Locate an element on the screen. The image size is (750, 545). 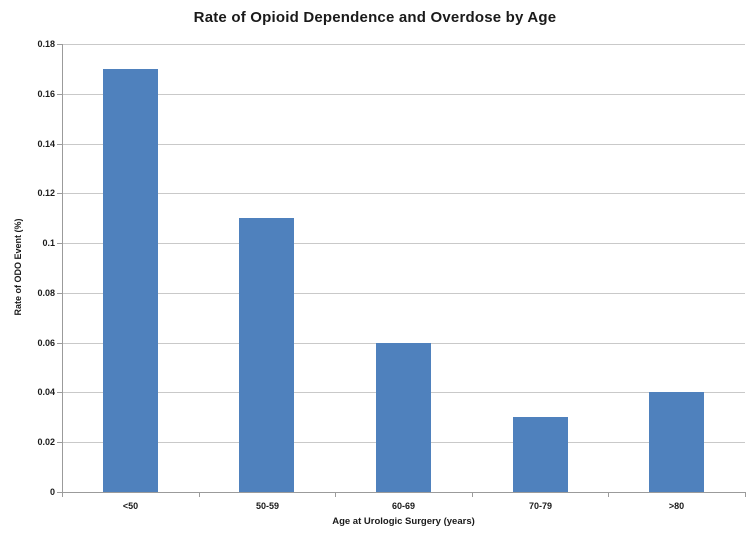
y-tick-label: 0.12 is located at coordinates (46, 193).